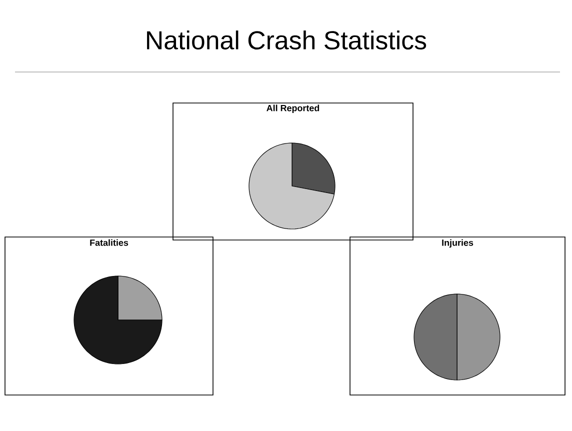 Image resolution: width=572 pixels, height=431 pixels. What do you see at coordinates (286, 40) in the screenshot?
I see `text: National Crash Statistics` at bounding box center [286, 40].